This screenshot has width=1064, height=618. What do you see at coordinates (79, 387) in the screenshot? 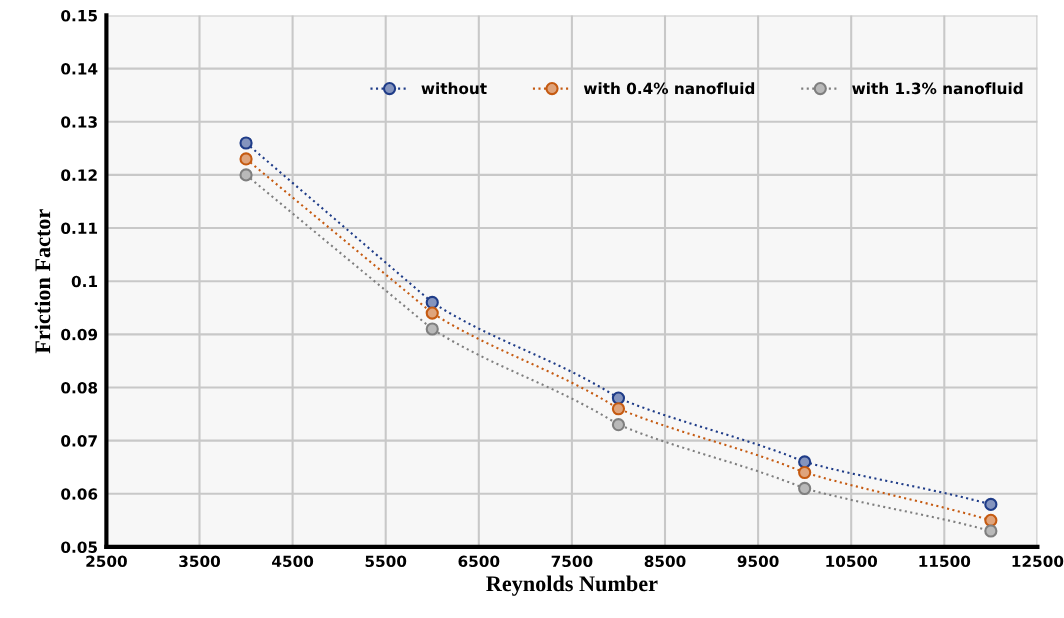
I see `y-tick-label: 0.08` at bounding box center [79, 387].